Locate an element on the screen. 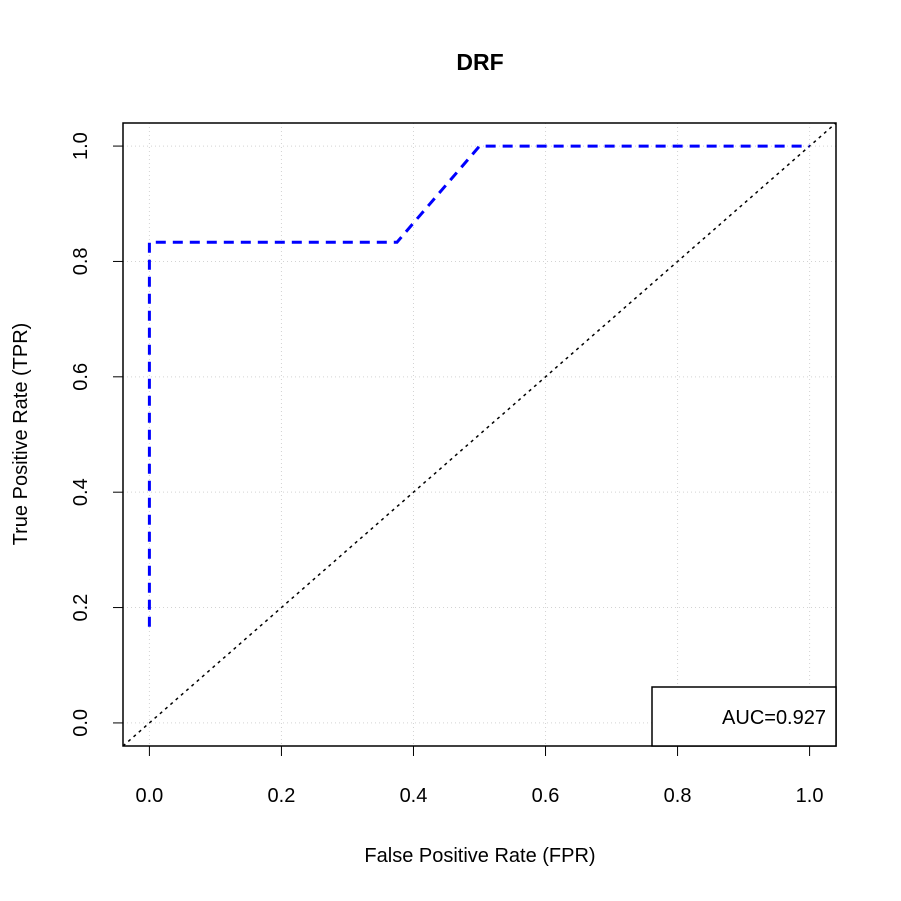 This screenshot has height=901, width=901. x-tick-label: 0.0 is located at coordinates (150, 796).